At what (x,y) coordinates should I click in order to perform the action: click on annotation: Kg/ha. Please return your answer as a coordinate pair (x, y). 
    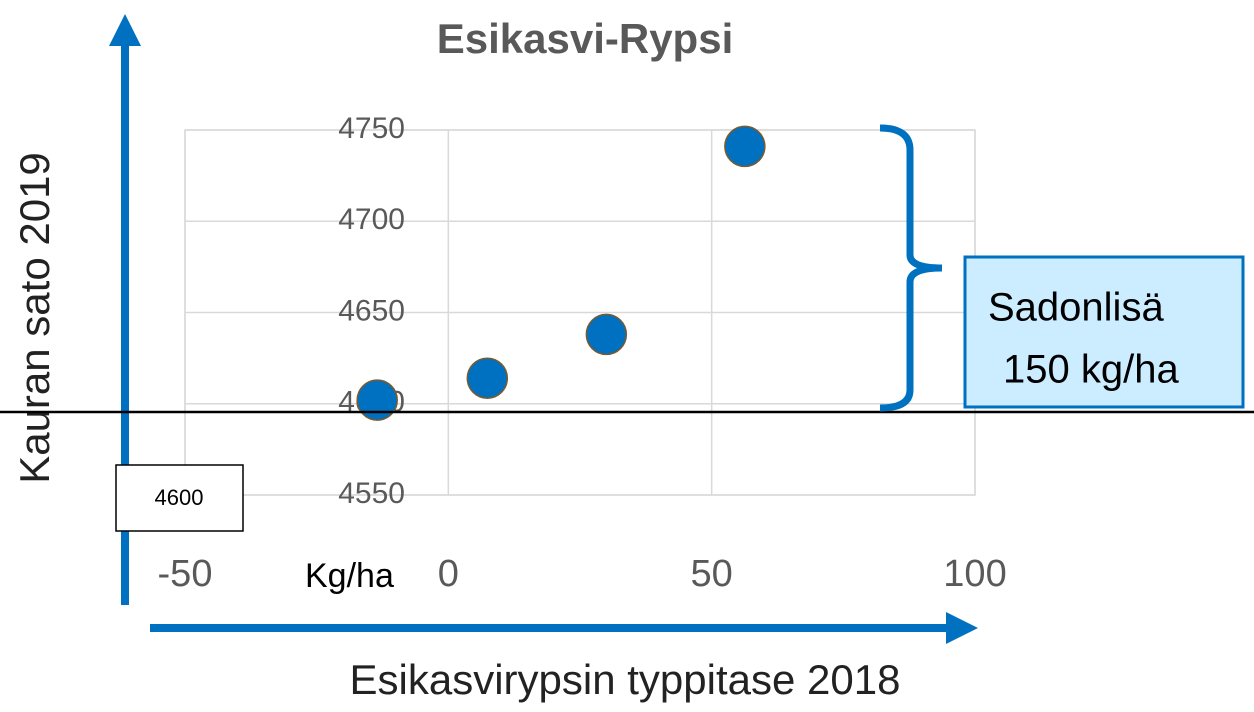
    Looking at the image, I should click on (349, 576).